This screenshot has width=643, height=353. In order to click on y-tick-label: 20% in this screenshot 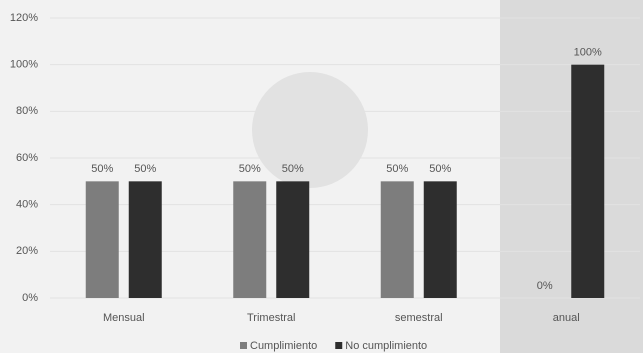, I will do `click(27, 251)`.